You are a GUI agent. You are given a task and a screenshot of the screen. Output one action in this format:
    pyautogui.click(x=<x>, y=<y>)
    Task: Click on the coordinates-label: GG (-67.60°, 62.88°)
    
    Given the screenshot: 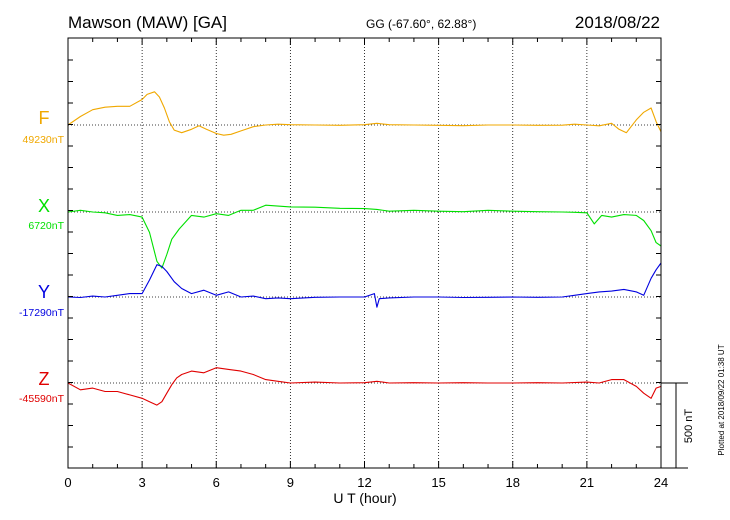 What is the action you would take?
    pyautogui.click(x=421, y=24)
    